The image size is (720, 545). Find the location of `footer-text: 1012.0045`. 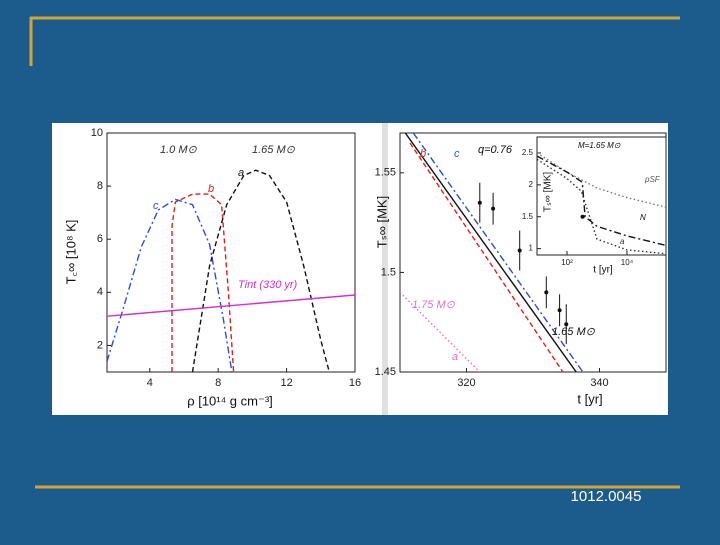

footer-text: 1012.0045 is located at coordinates (606, 496).